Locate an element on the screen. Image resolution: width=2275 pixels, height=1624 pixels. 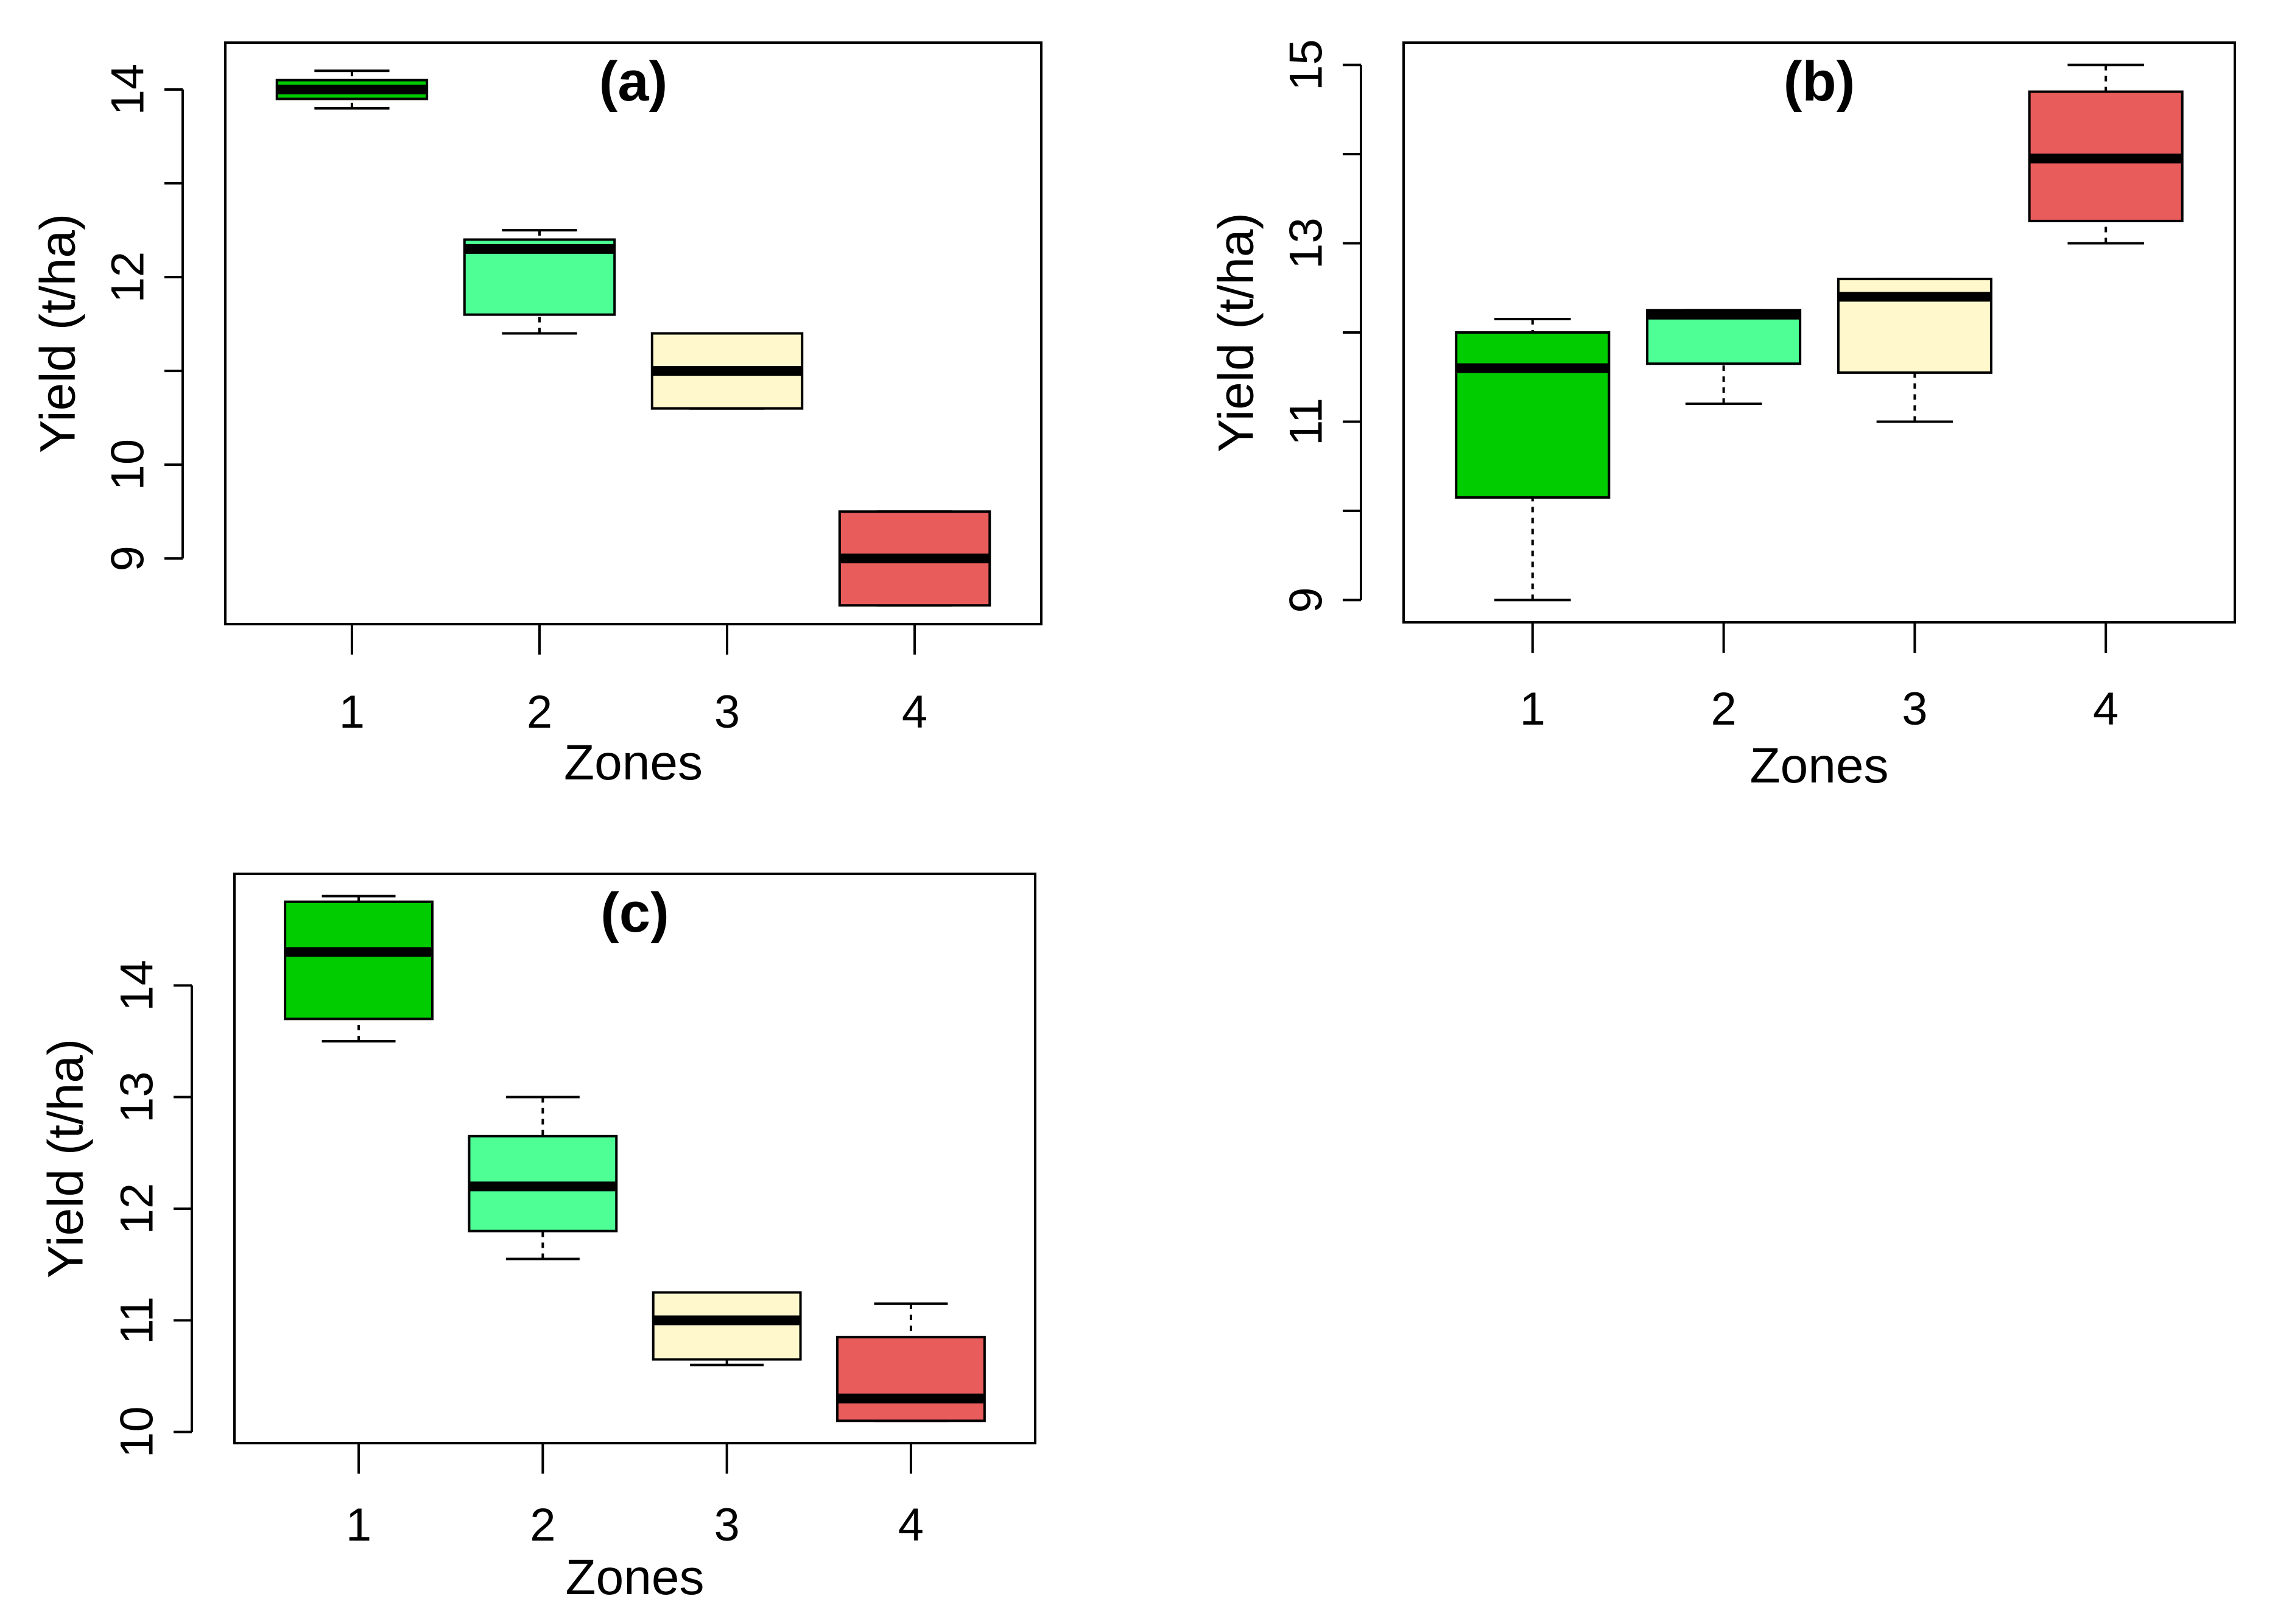
panel-label: (b) is located at coordinates (1819, 82).